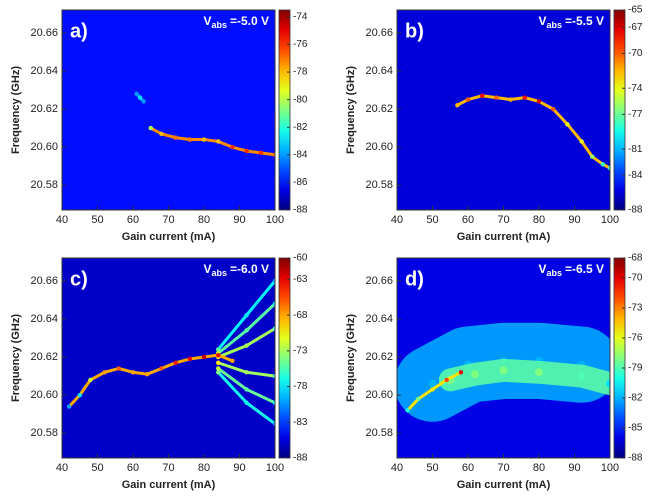 Image resolution: width=654 pixels, height=502 pixels. I want to click on colorbar-tick-label: -63, so click(300, 279).